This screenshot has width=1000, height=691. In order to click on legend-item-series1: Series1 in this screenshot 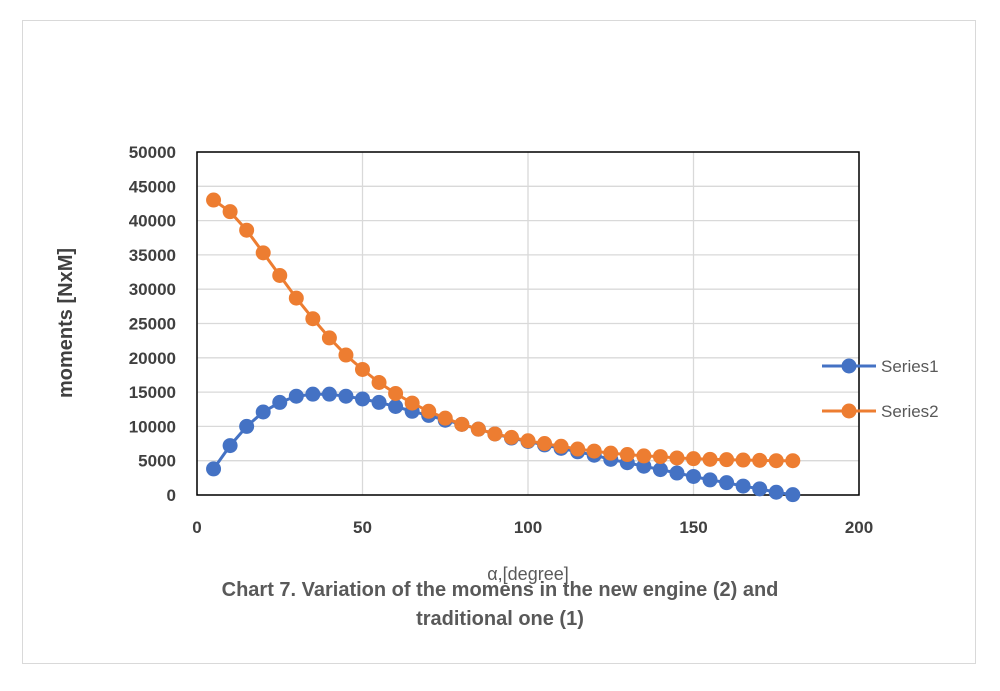, I will do `click(880, 366)`.